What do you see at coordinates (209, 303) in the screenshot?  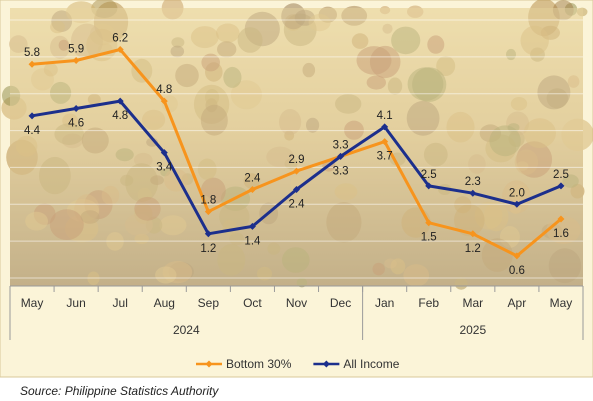 I see `x-tick-label: Sep` at bounding box center [209, 303].